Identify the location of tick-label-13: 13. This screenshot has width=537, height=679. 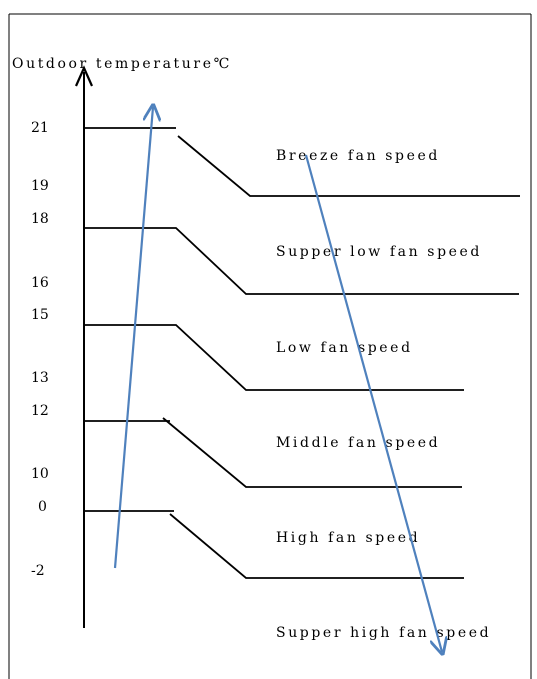
(40, 378).